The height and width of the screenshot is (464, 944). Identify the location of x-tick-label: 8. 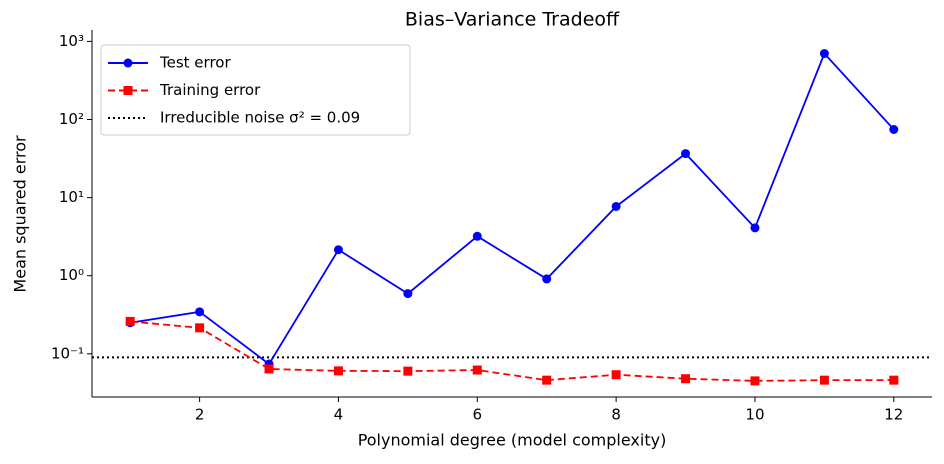
(616, 415).